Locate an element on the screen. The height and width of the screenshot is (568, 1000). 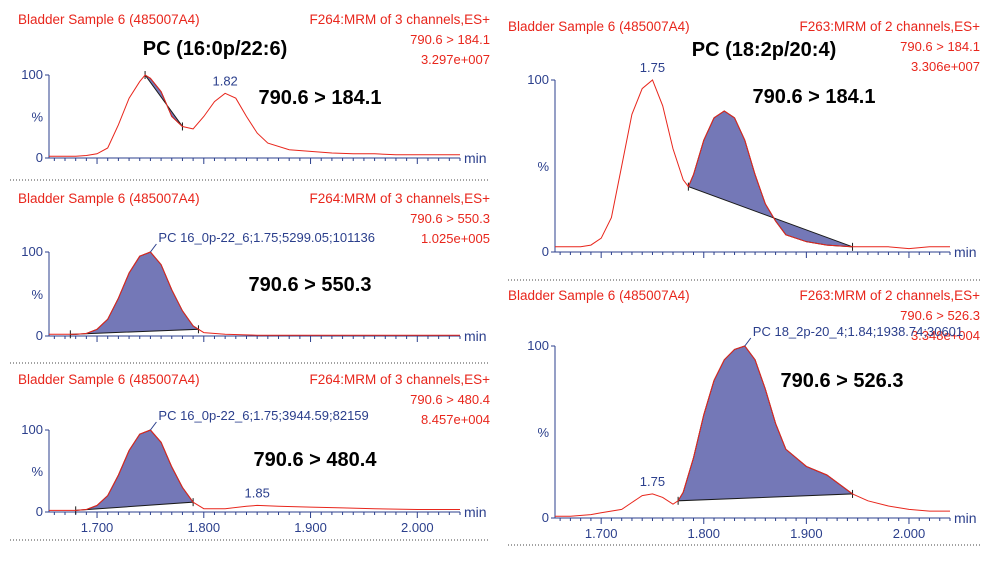
transition-label: 790.6 > 550.3 is located at coordinates (450, 218).